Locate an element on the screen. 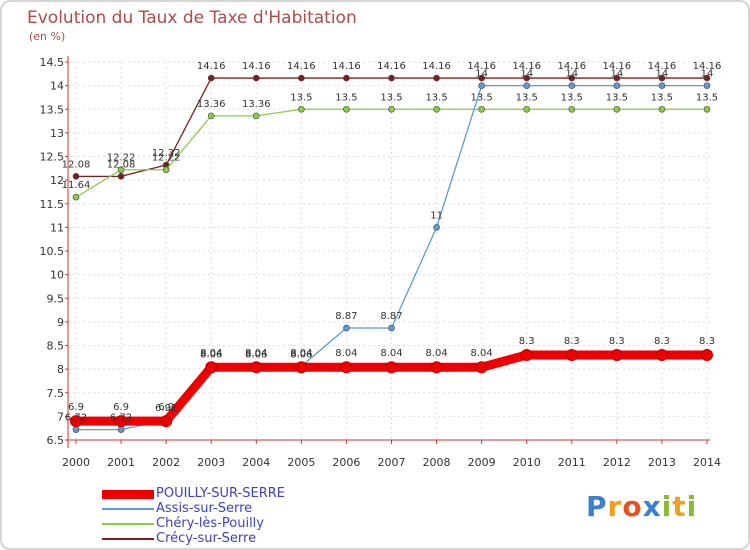 The image size is (750, 550). y-tick-label: 14 is located at coordinates (57, 86).